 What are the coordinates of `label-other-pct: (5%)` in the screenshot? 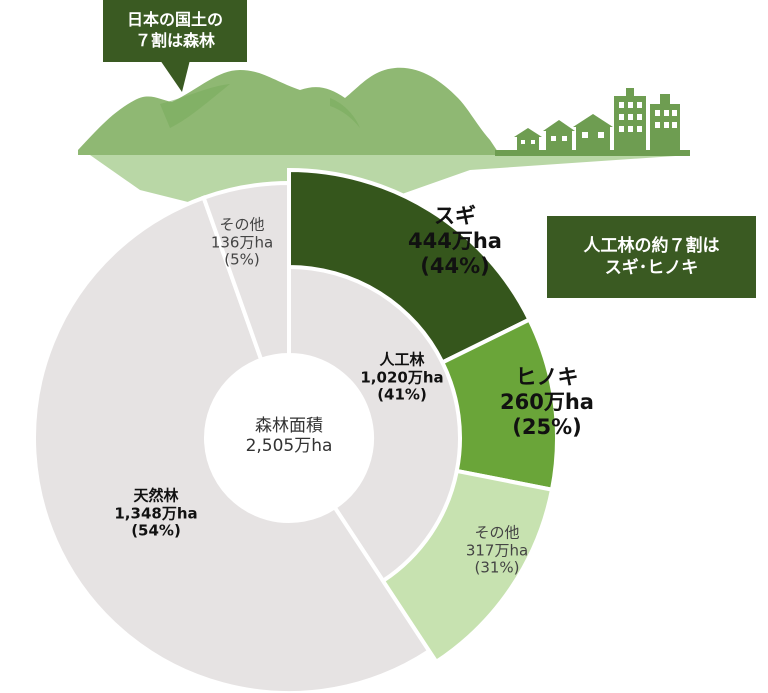 It's located at (242, 259).